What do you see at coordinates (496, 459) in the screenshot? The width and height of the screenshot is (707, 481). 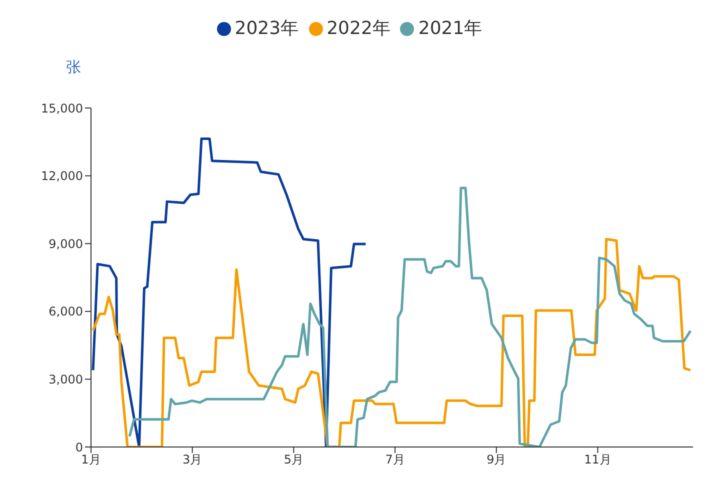 I see `x-tick-label: 9月` at bounding box center [496, 459].